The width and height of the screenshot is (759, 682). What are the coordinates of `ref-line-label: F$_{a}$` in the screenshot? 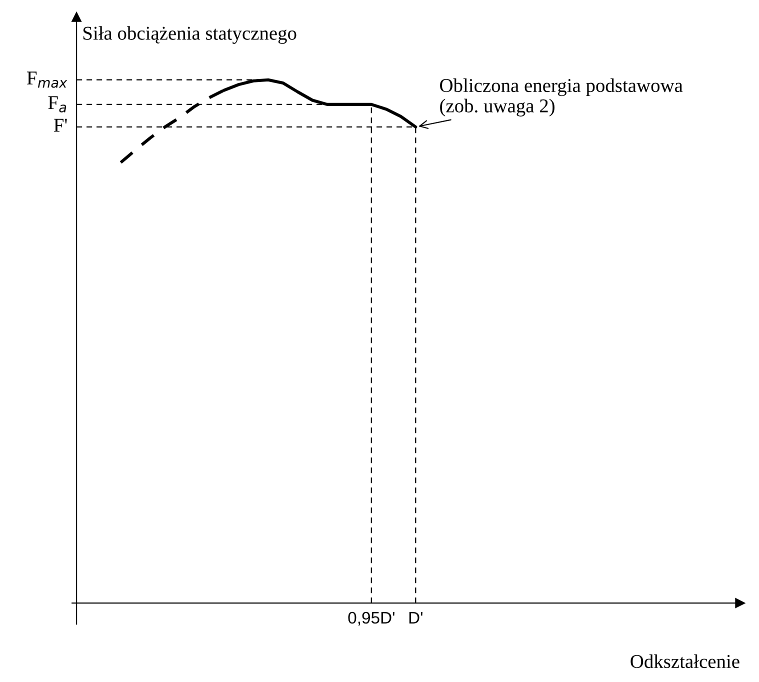 It's located at (57, 104).